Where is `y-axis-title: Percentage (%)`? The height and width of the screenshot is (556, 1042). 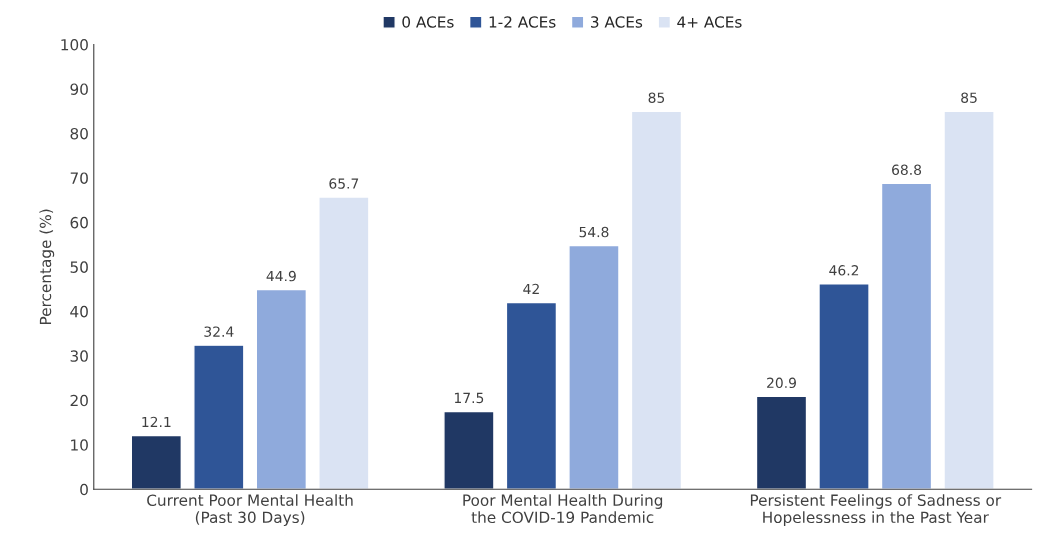 y-axis-title: Percentage (%) is located at coordinates (47, 266).